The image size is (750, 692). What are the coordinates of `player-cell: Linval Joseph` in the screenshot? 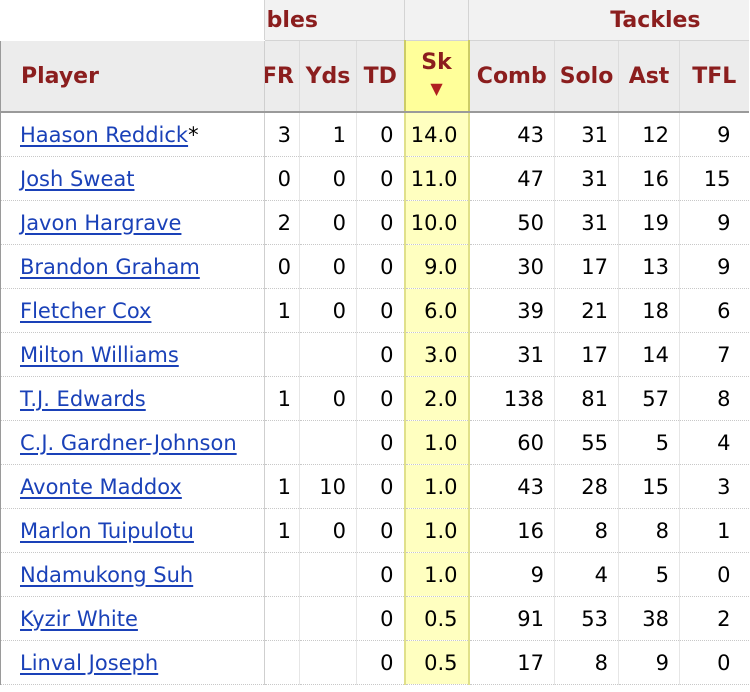 It's located at (132, 662).